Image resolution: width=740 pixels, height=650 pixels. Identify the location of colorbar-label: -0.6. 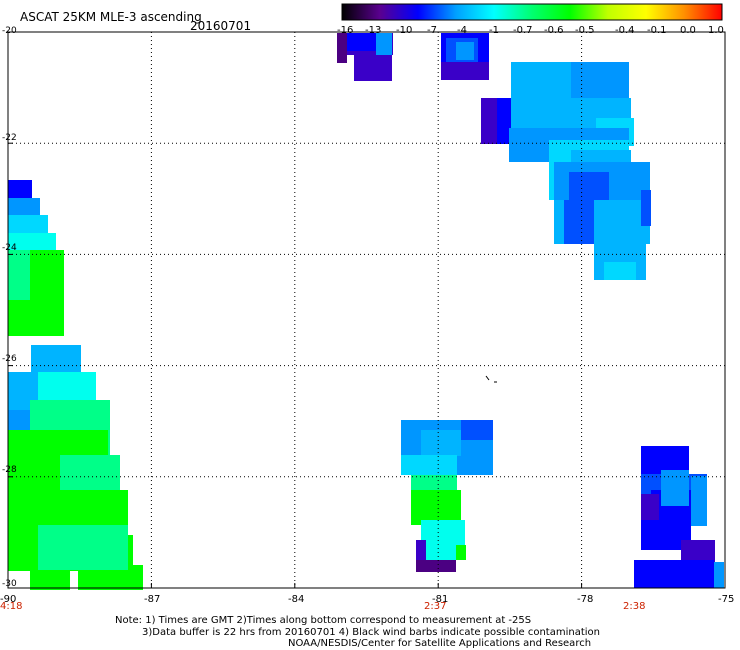
(554, 30).